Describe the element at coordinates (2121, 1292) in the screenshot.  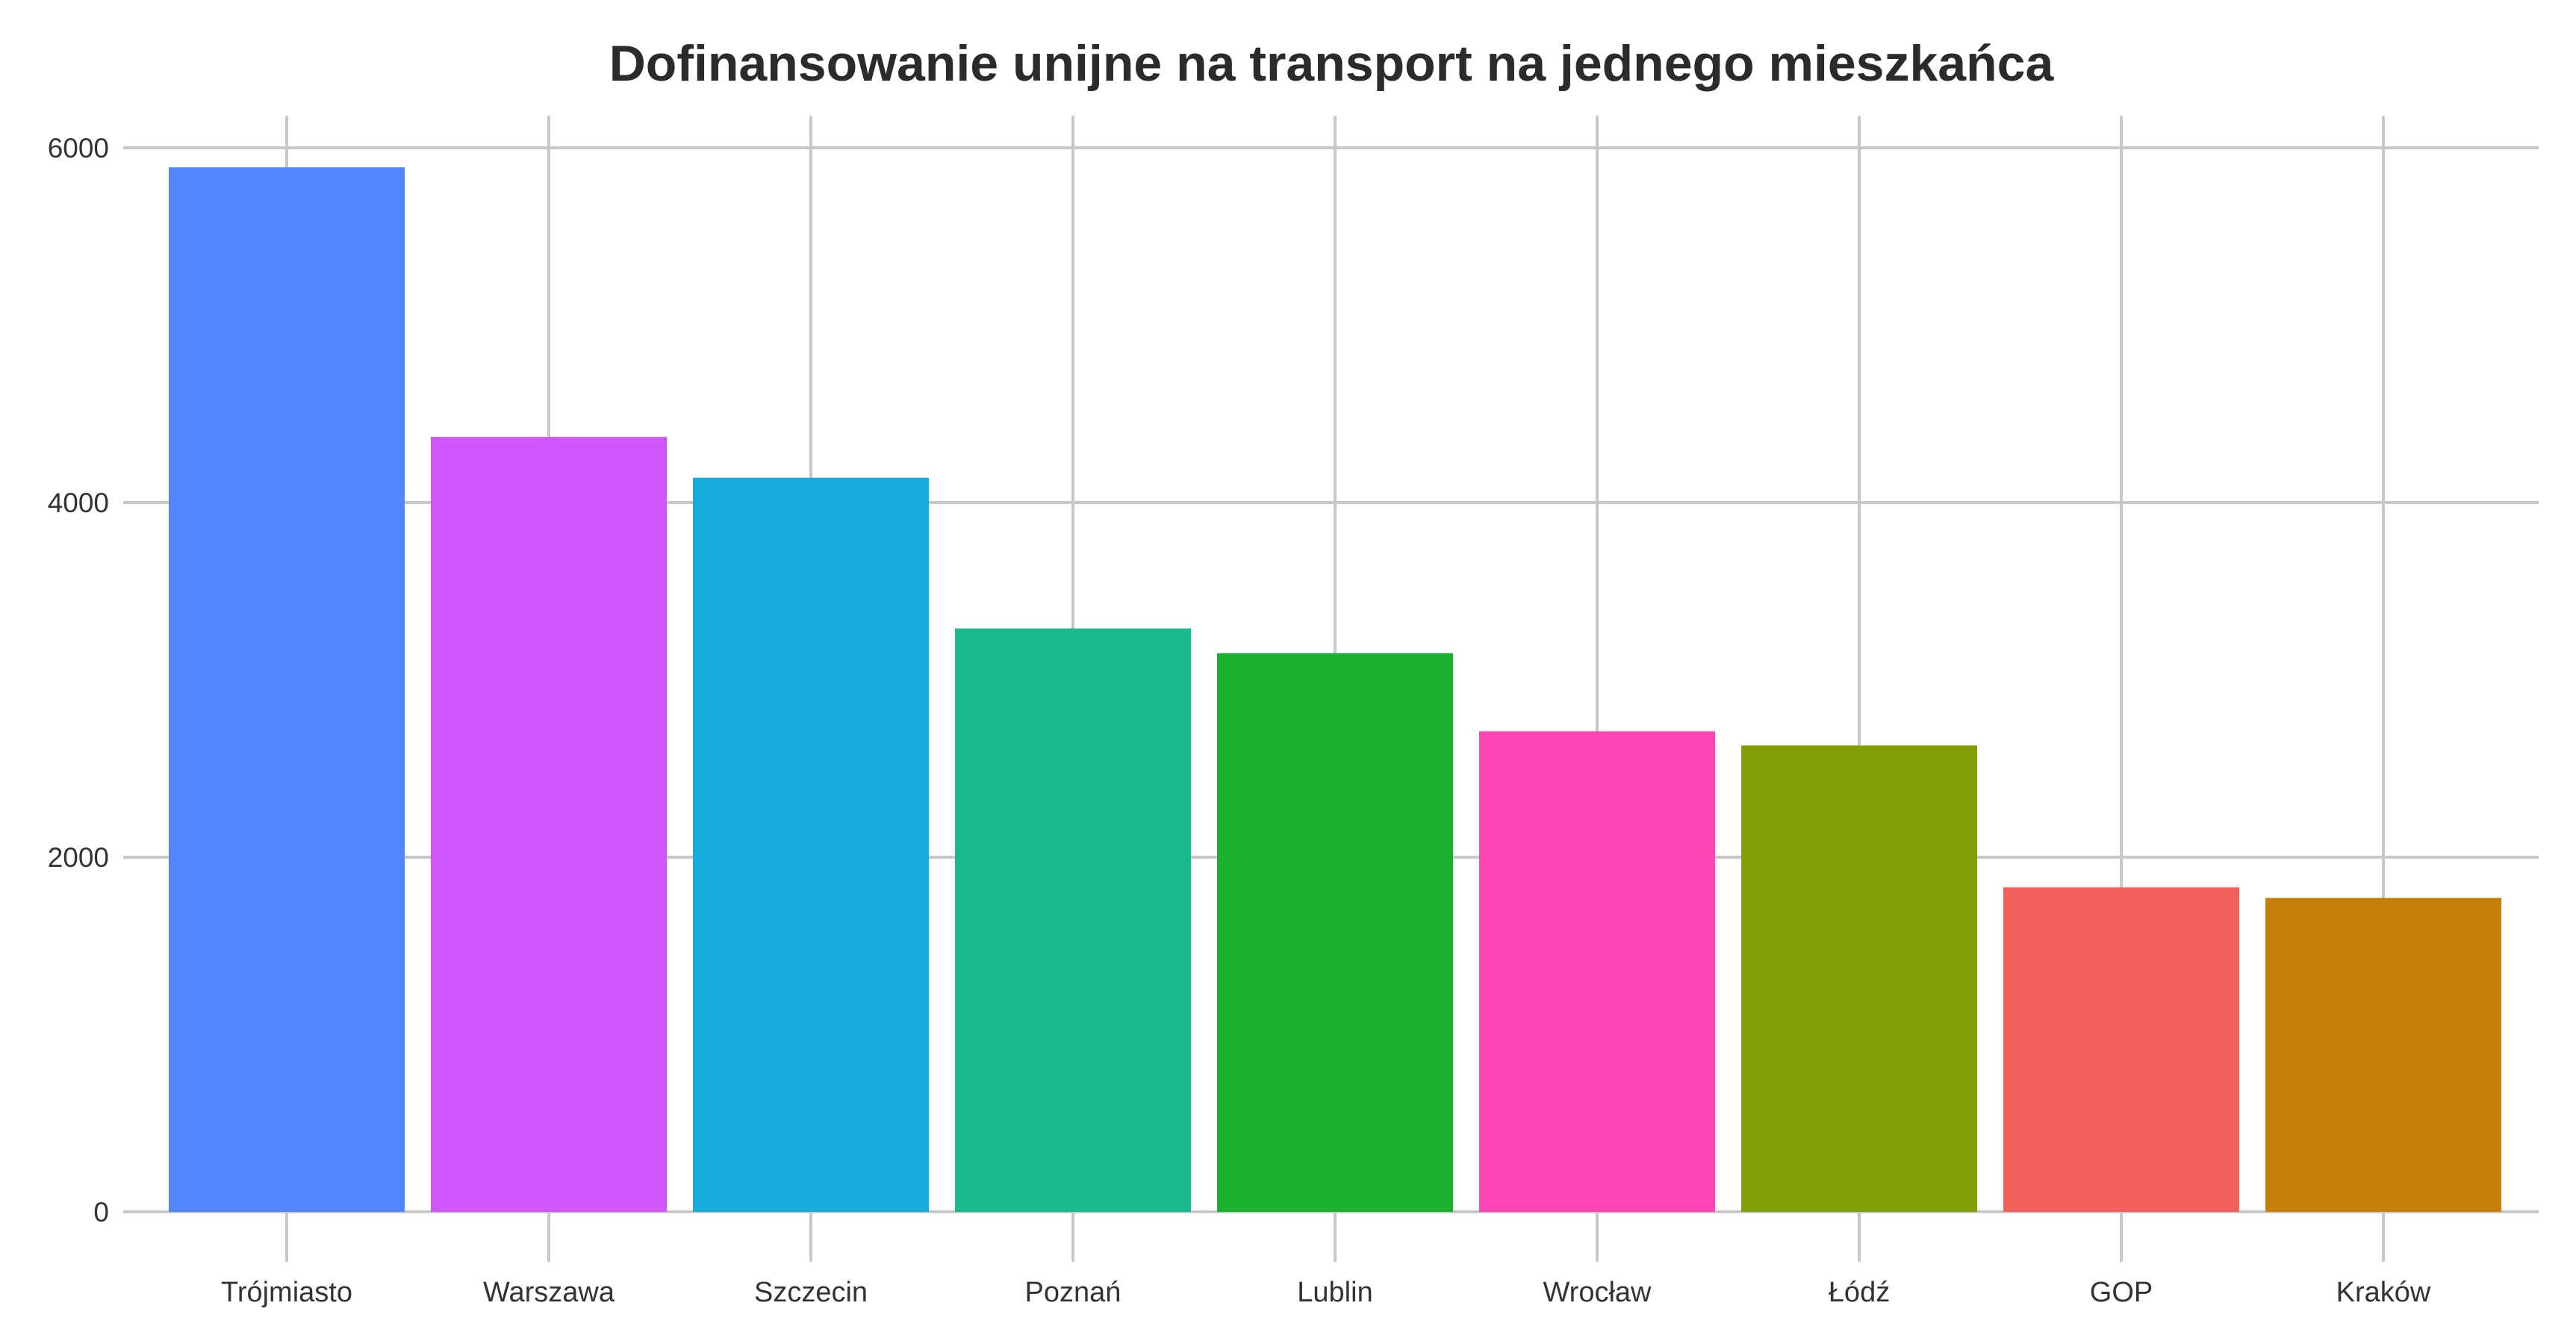
I see `x-tick-label: GOP` at that location.